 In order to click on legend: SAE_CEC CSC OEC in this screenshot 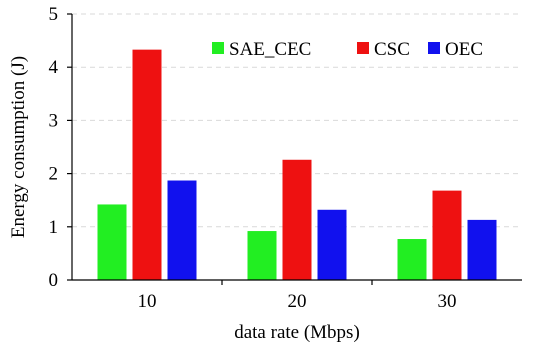, I will do `click(347, 49)`.